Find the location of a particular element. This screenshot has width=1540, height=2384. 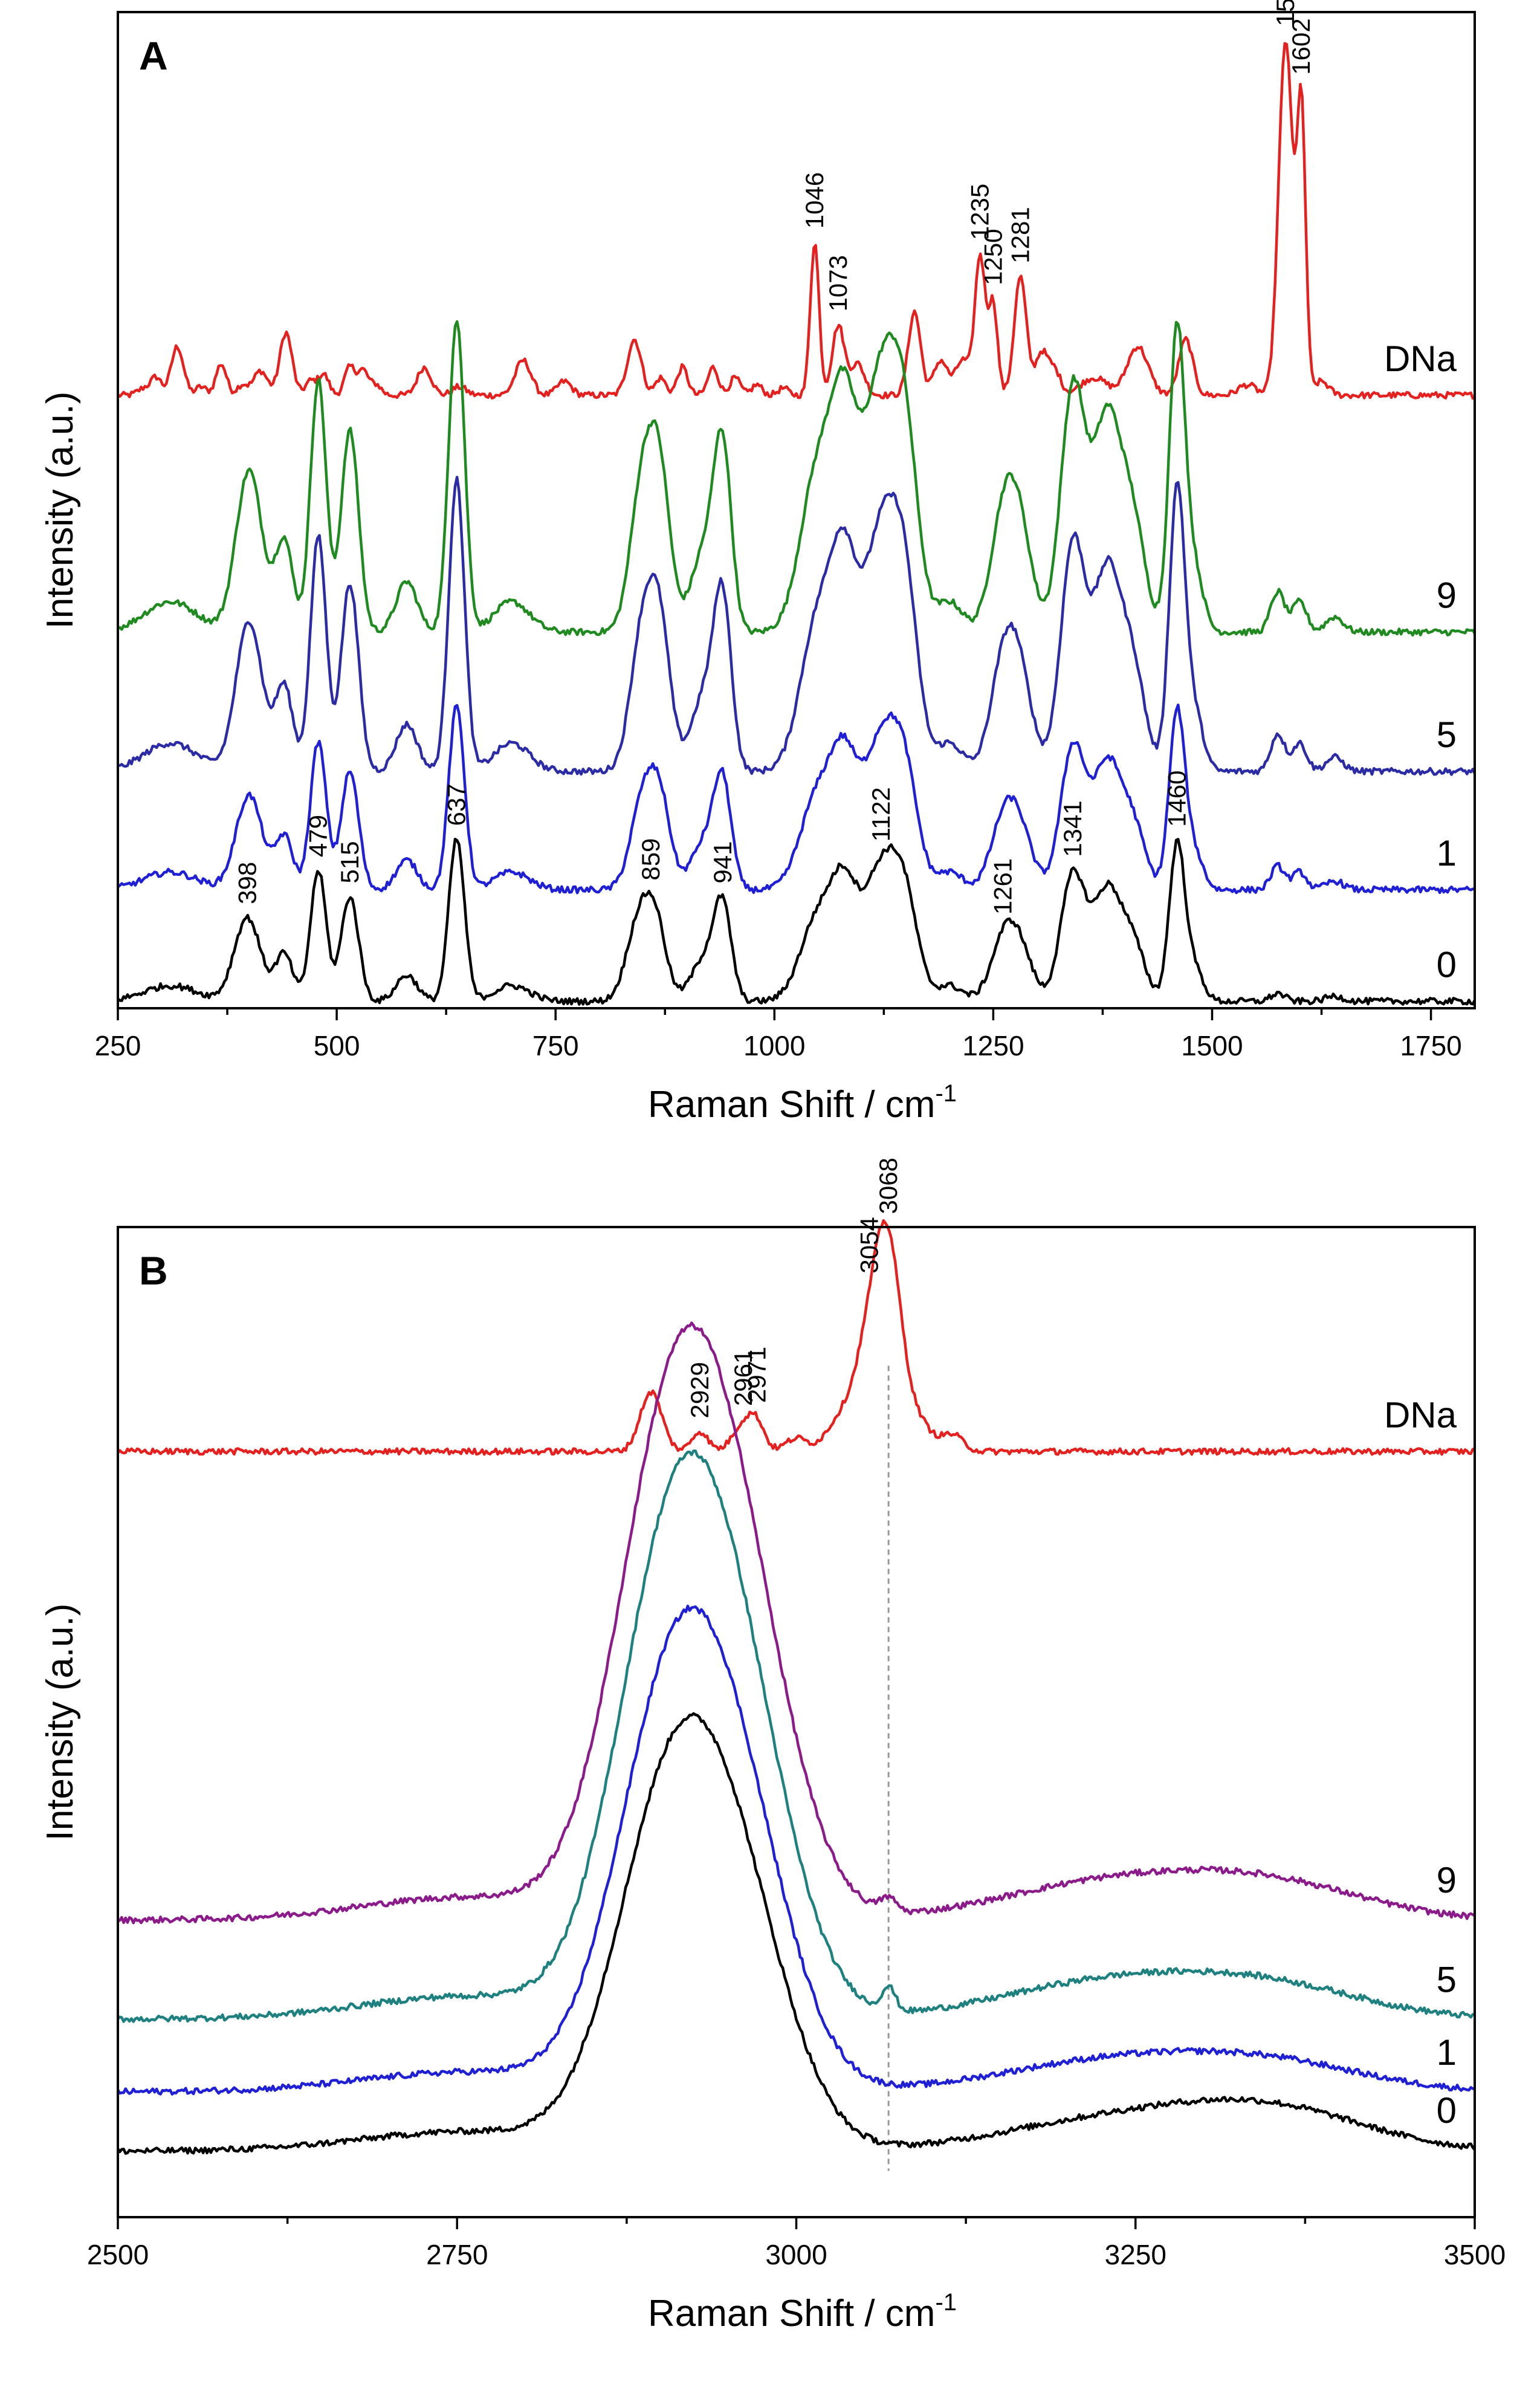

panel-letter: B is located at coordinates (153, 1271).